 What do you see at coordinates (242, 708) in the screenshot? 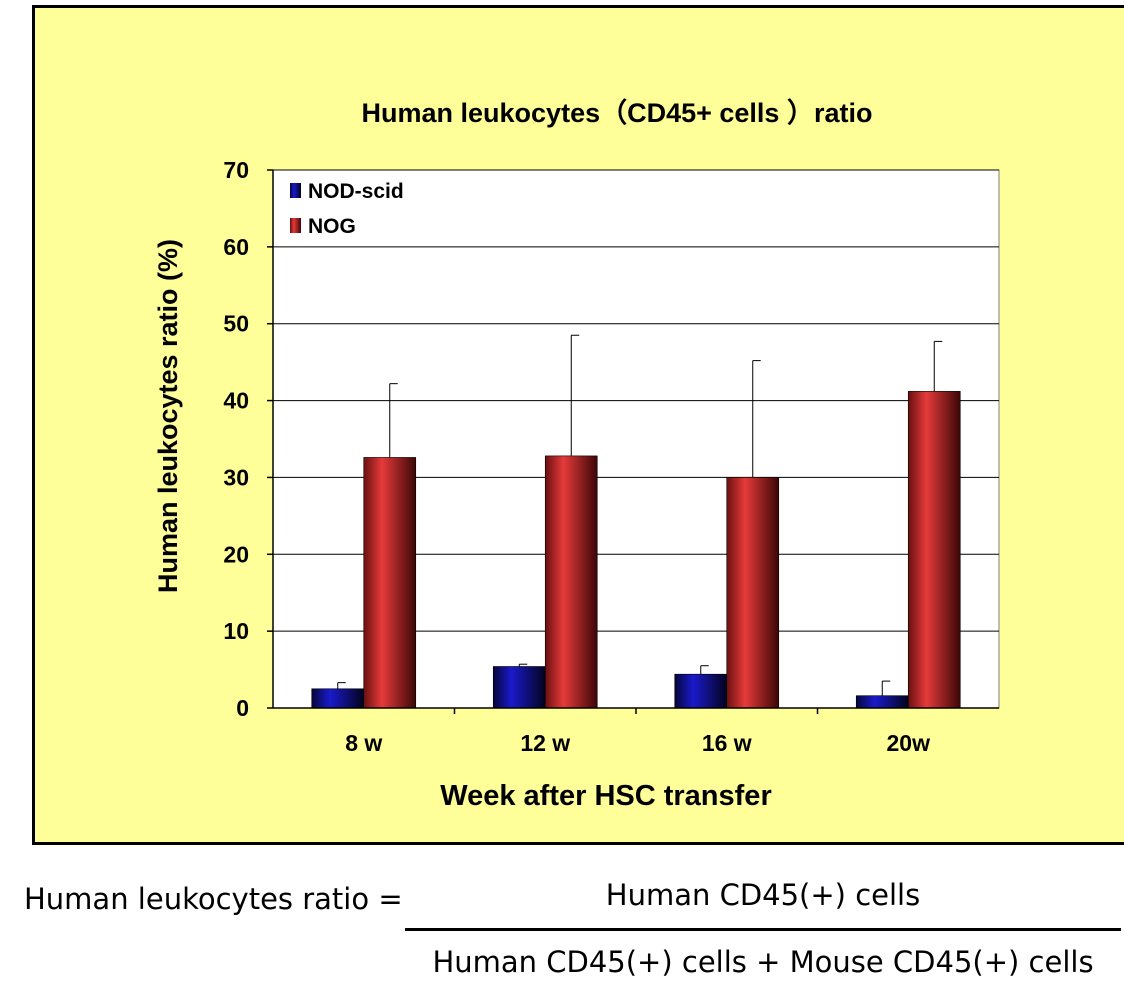
I see `y-tick-label: 0` at bounding box center [242, 708].